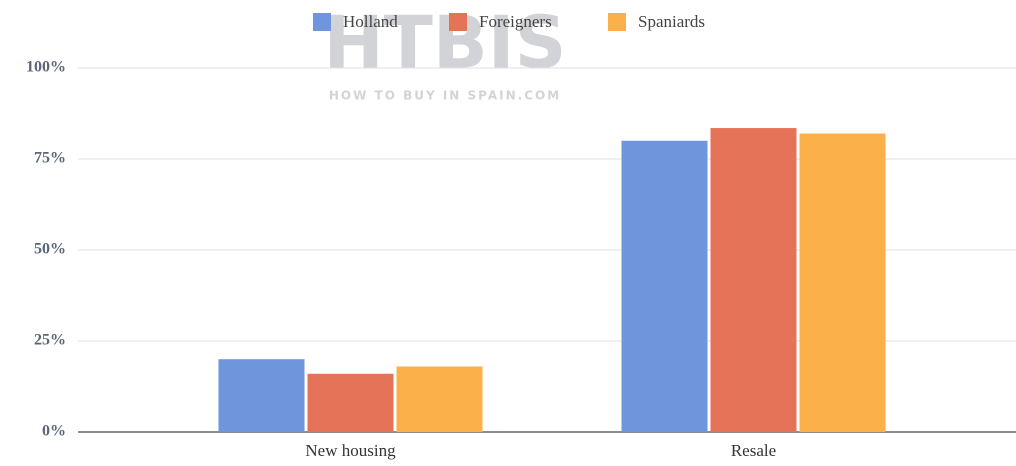  Describe the element at coordinates (50, 158) in the screenshot. I see `y-tick-label: 75%` at that location.